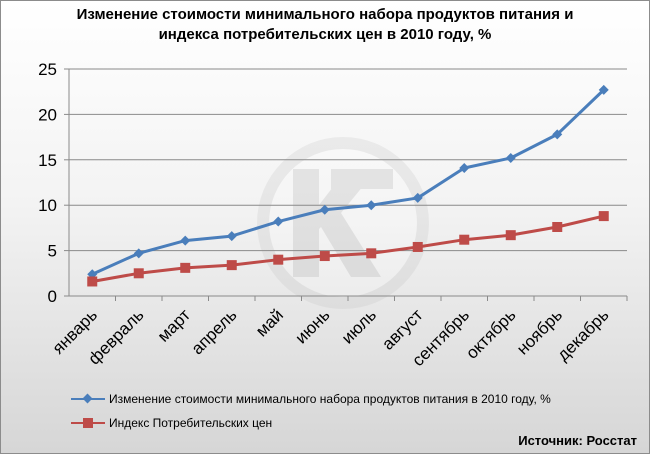  Describe the element at coordinates (311, 423) in the screenshot. I see `legend-item-cpi: Индекс Потребительских цен` at that location.